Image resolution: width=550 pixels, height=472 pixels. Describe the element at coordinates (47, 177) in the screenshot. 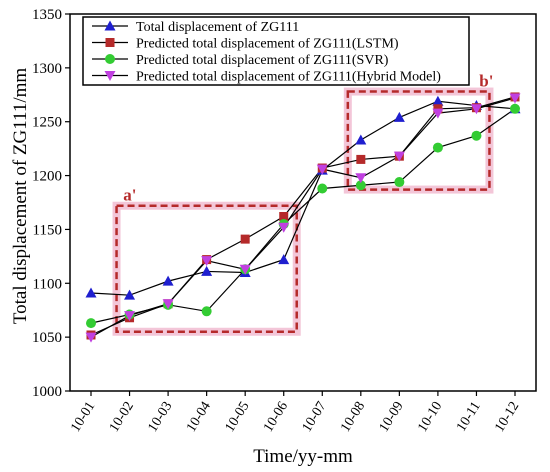

I see `y-tick-label: 1200` at that location.